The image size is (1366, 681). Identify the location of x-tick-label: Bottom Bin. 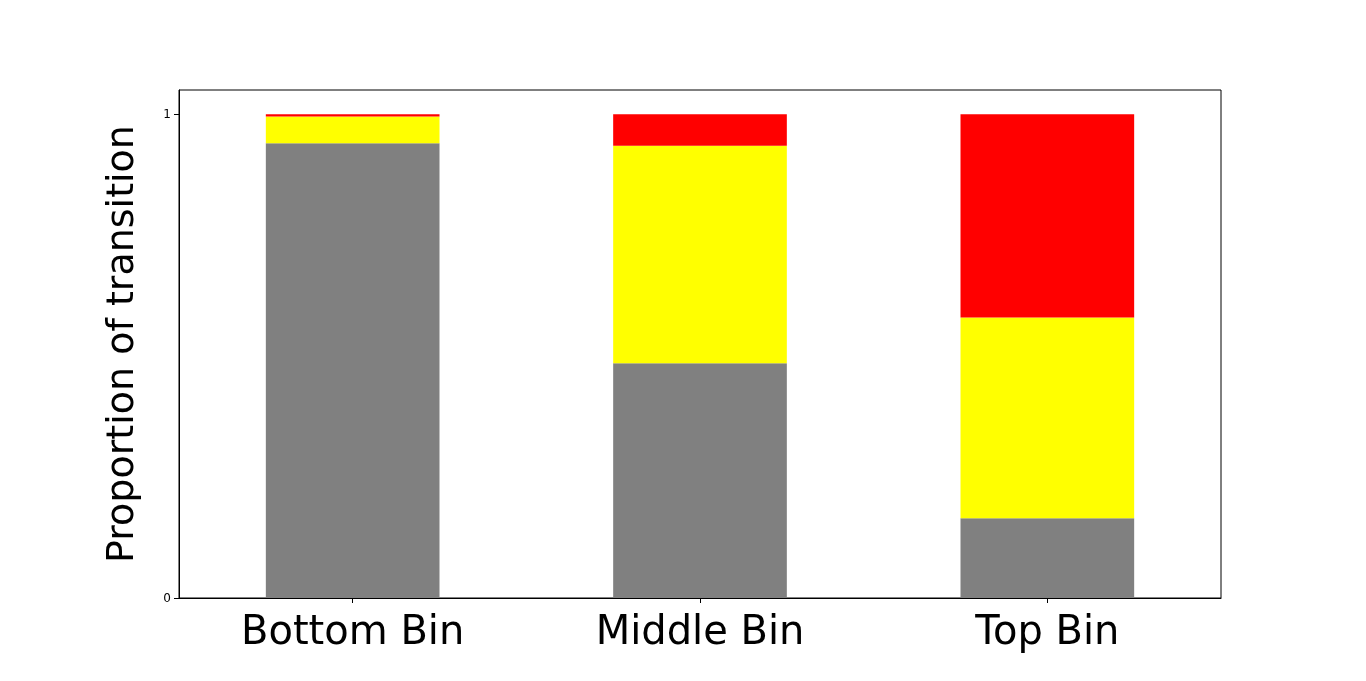
(352, 630).